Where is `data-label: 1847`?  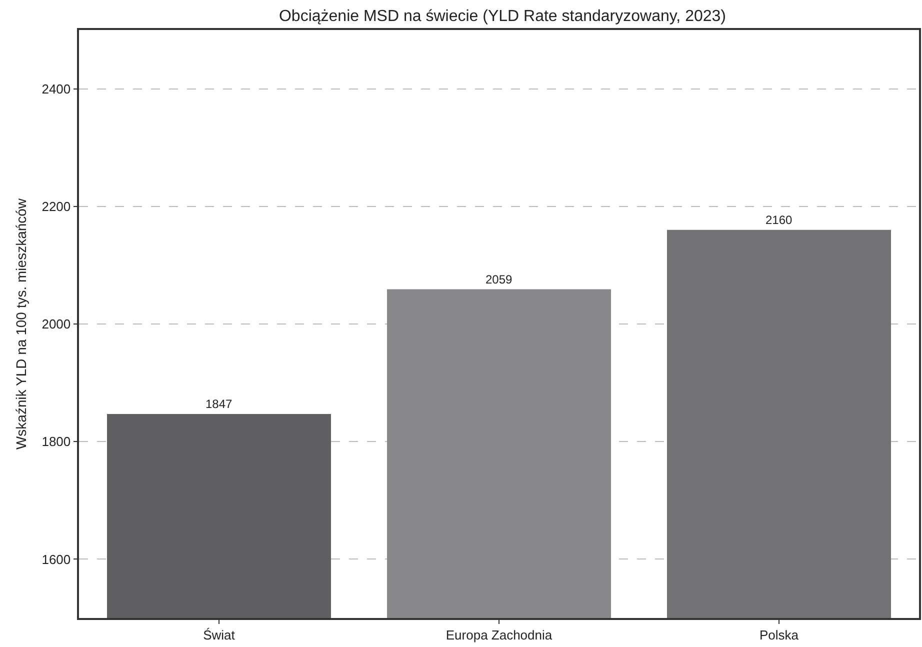
data-label: 1847 is located at coordinates (219, 403).